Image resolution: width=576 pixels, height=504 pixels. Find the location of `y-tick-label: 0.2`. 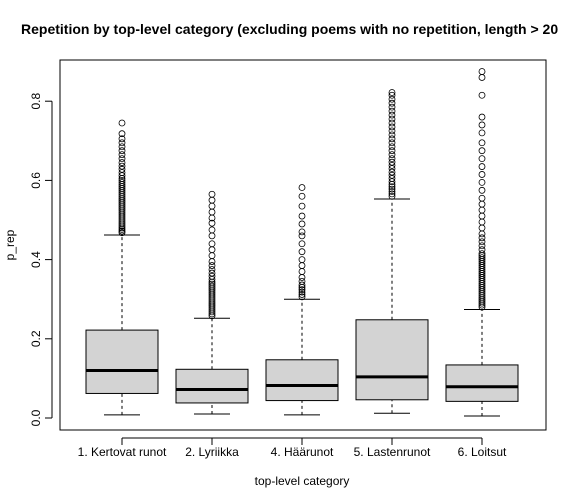

y-tick-label: 0.2 is located at coordinates (36, 338).